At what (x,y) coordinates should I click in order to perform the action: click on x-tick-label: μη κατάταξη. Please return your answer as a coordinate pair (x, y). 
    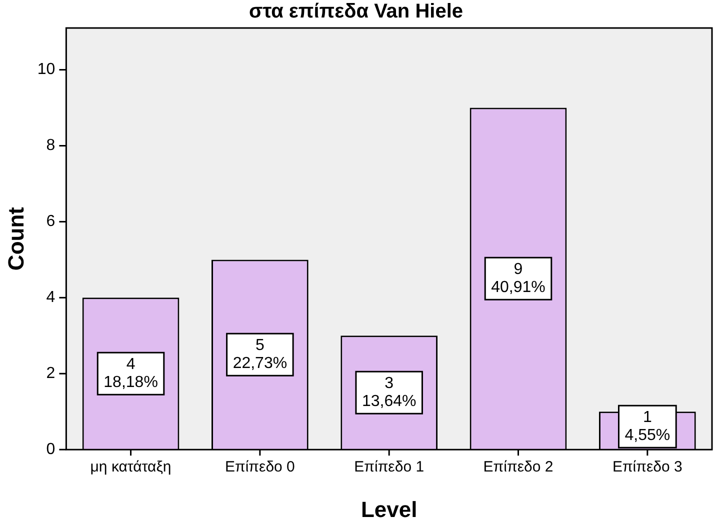
    Looking at the image, I should click on (131, 467).